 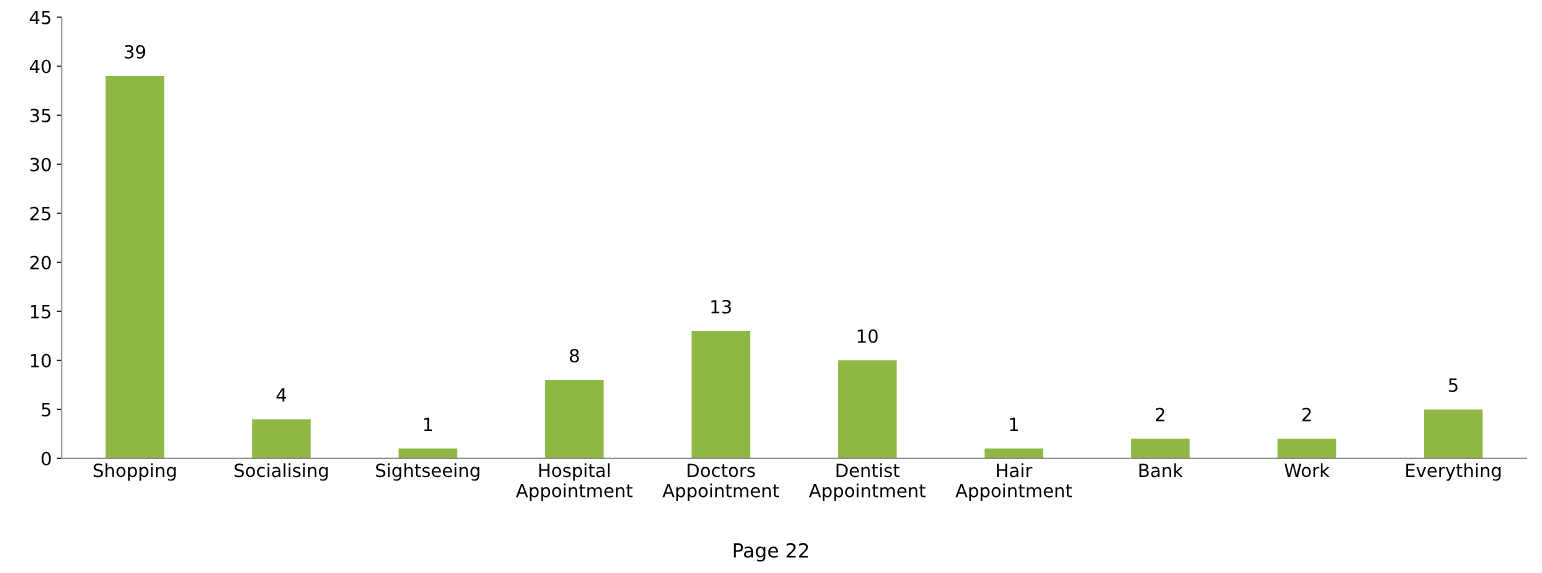 What do you see at coordinates (867, 482) in the screenshot?
I see `x-tick-label: Dentist Appointment` at bounding box center [867, 482].